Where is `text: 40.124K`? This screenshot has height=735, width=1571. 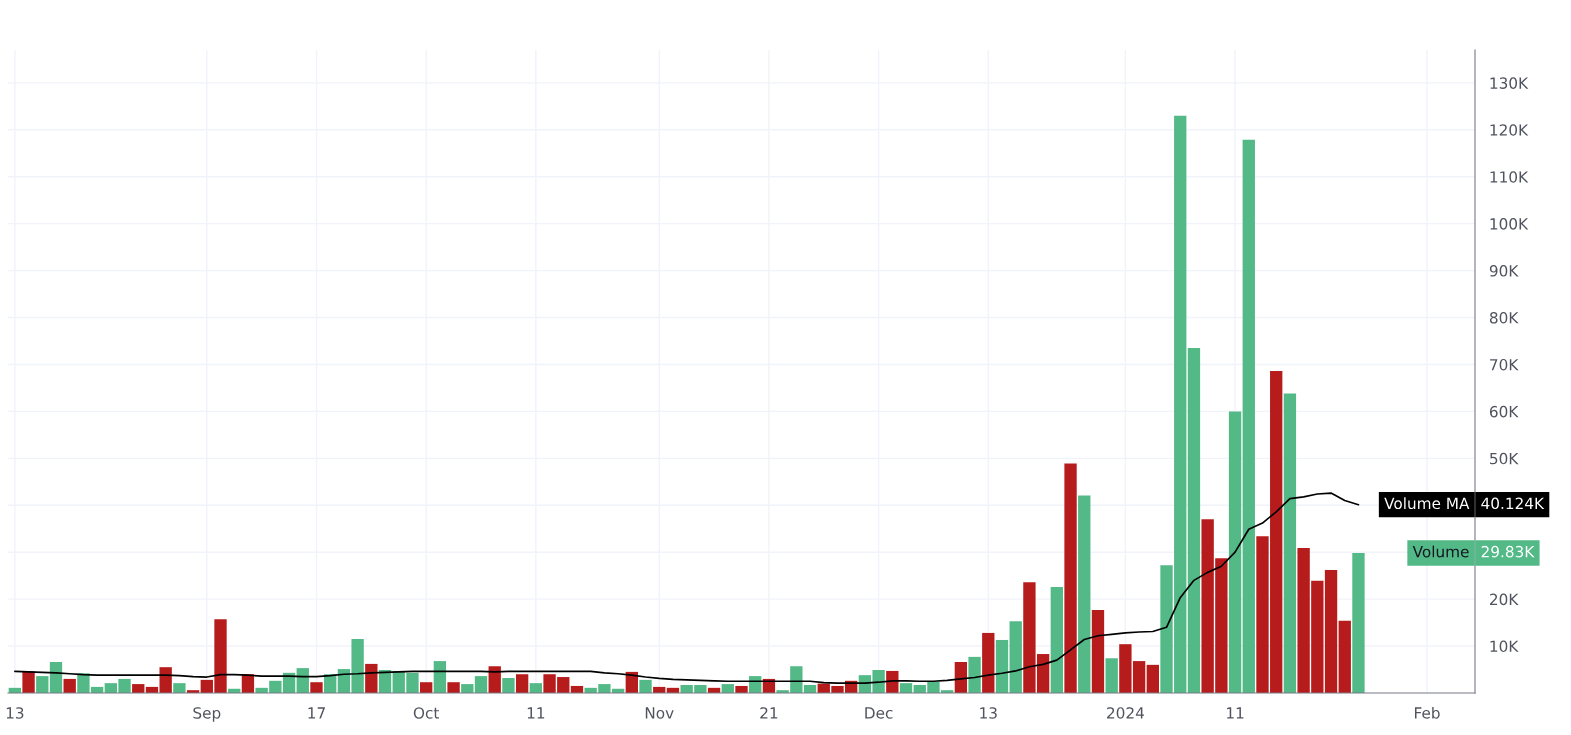
text: 40.124K is located at coordinates (1513, 503).